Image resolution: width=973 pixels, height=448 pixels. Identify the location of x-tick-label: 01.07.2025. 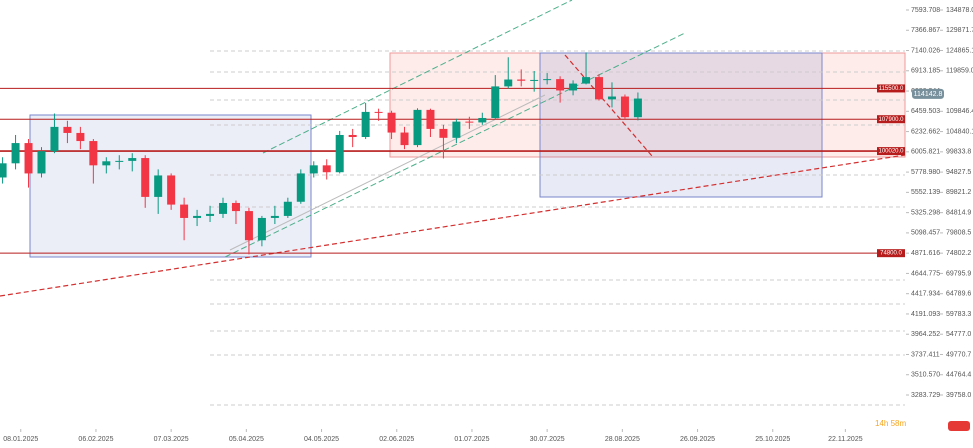
(471, 439).